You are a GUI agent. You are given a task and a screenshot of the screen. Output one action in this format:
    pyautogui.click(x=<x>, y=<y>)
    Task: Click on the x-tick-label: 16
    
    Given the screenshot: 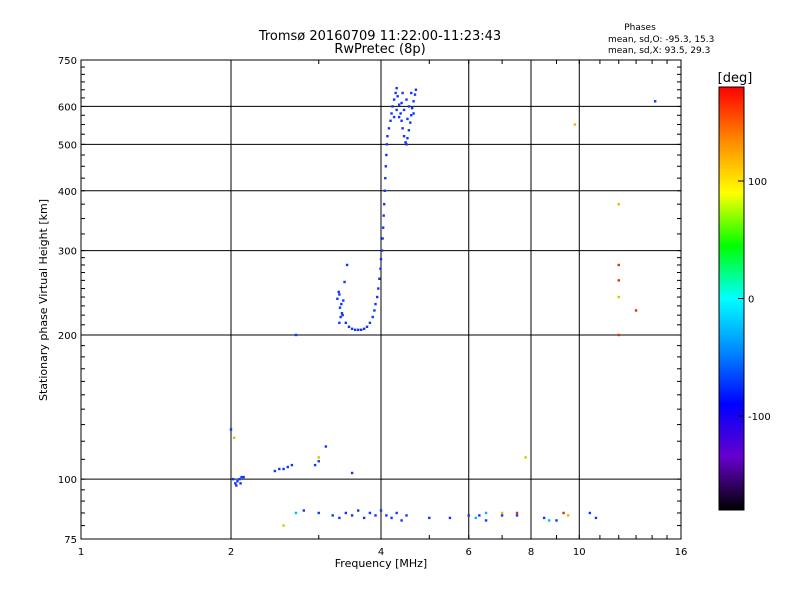 What is the action you would take?
    pyautogui.click(x=681, y=552)
    